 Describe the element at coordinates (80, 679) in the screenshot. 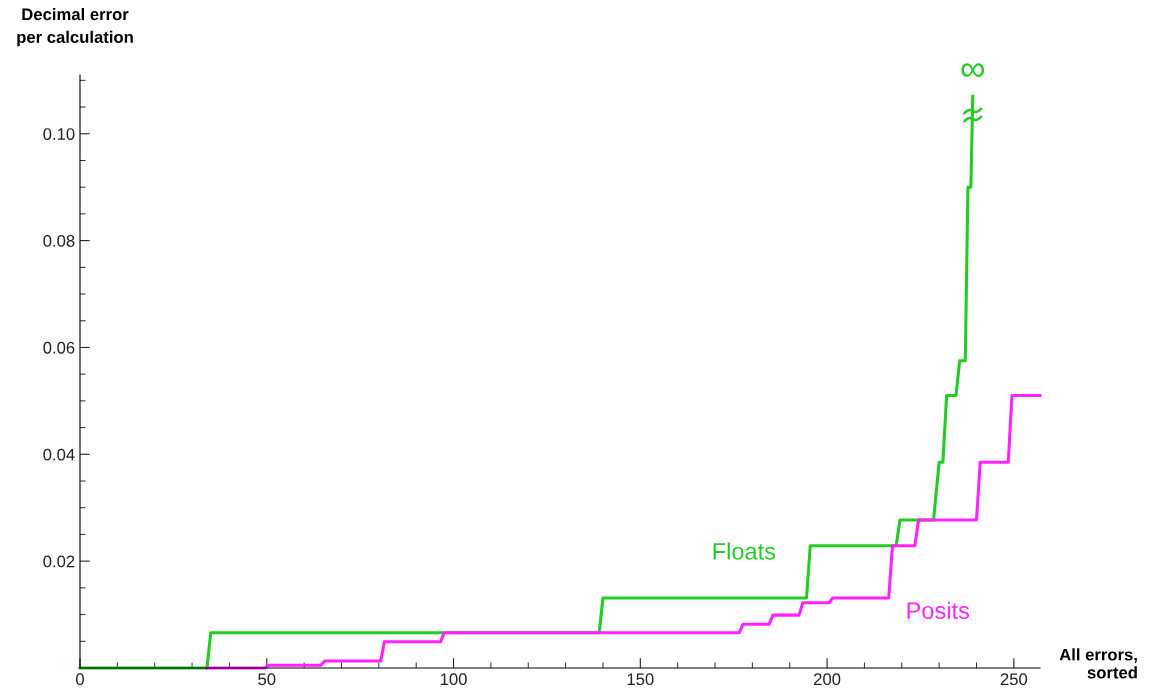

I see `x-tick-label: 0` at that location.